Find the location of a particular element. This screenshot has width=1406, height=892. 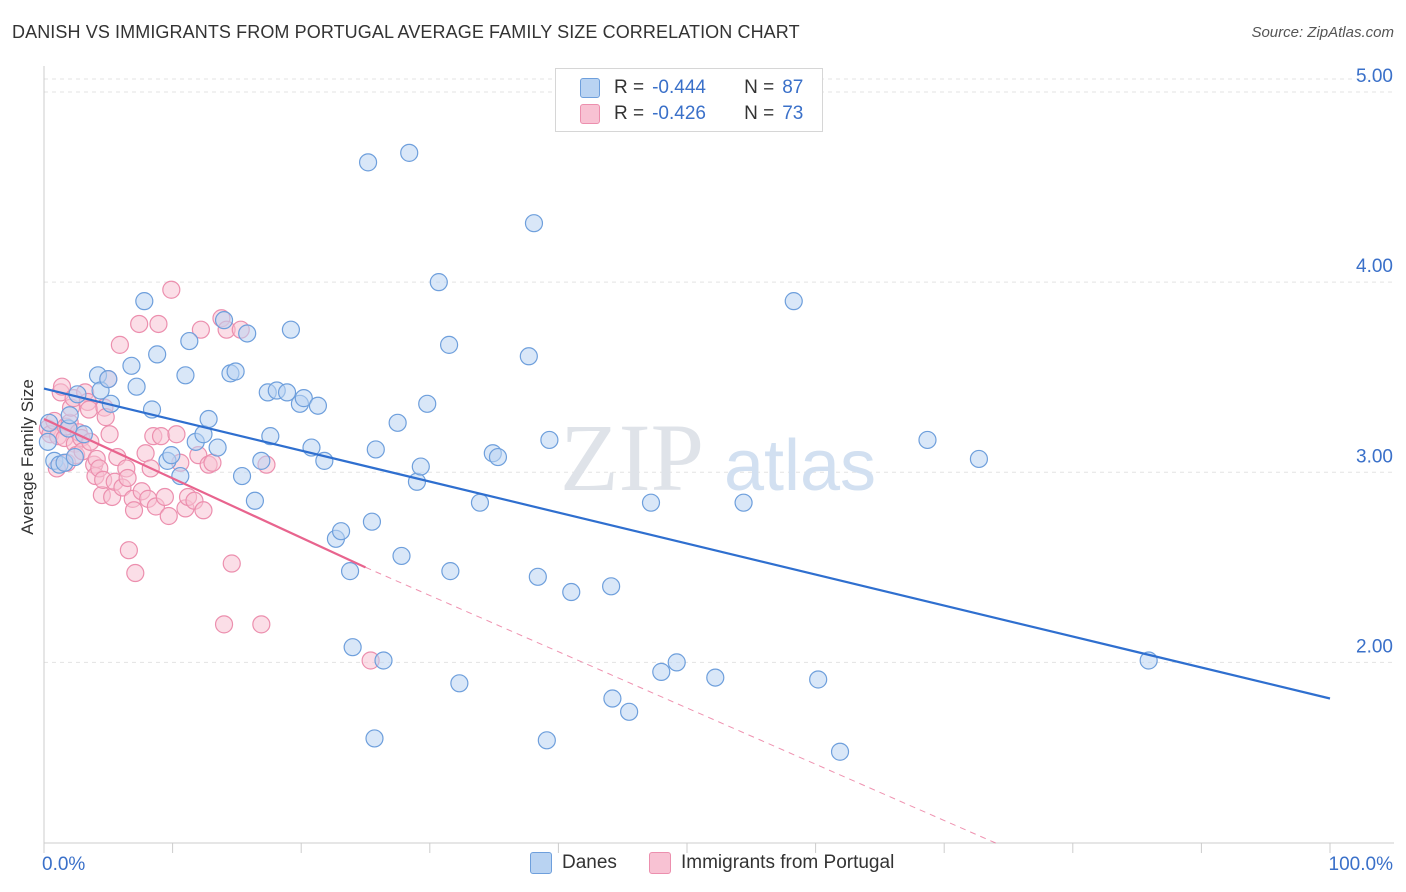

portugal-legend-label: Immigrants from Portugal is located at coordinates (788, 862).